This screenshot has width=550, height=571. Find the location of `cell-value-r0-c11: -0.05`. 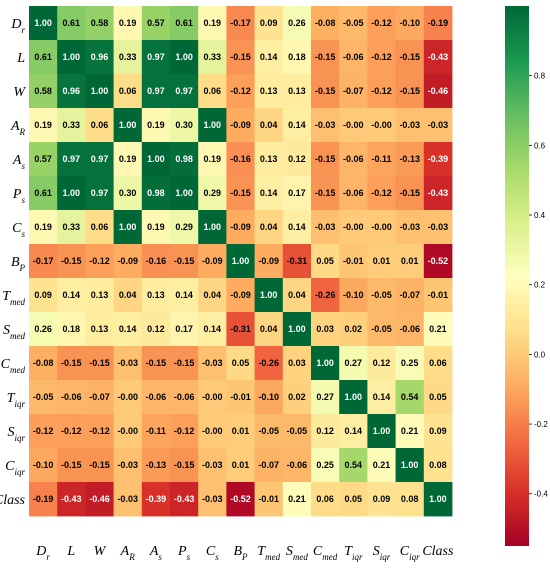

cell-value-r0-c11: -0.05 is located at coordinates (353, 23).